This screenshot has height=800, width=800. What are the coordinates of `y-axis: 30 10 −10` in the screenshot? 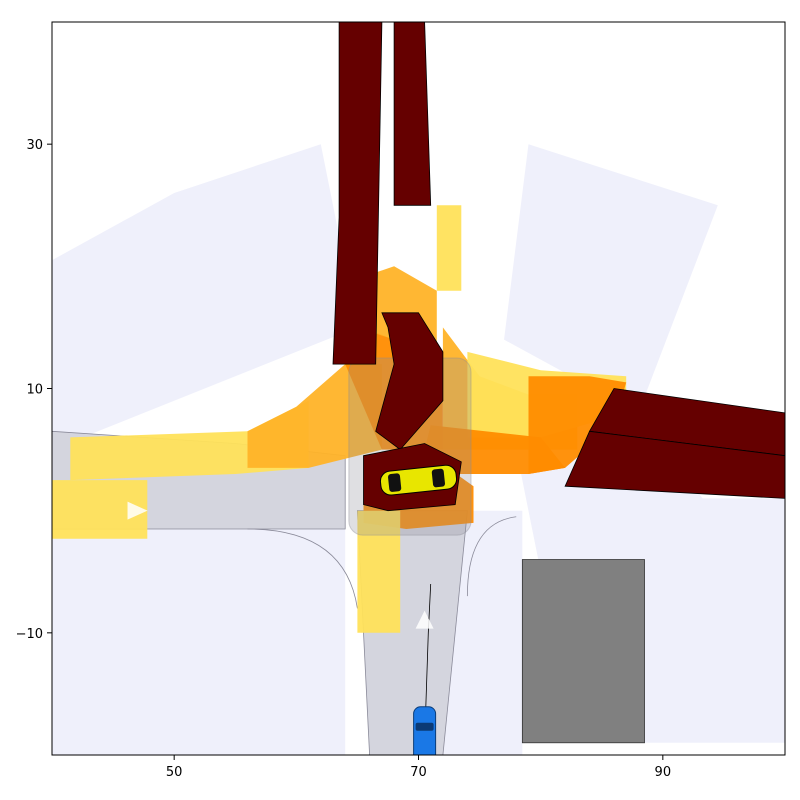 It's located at (34, 390).